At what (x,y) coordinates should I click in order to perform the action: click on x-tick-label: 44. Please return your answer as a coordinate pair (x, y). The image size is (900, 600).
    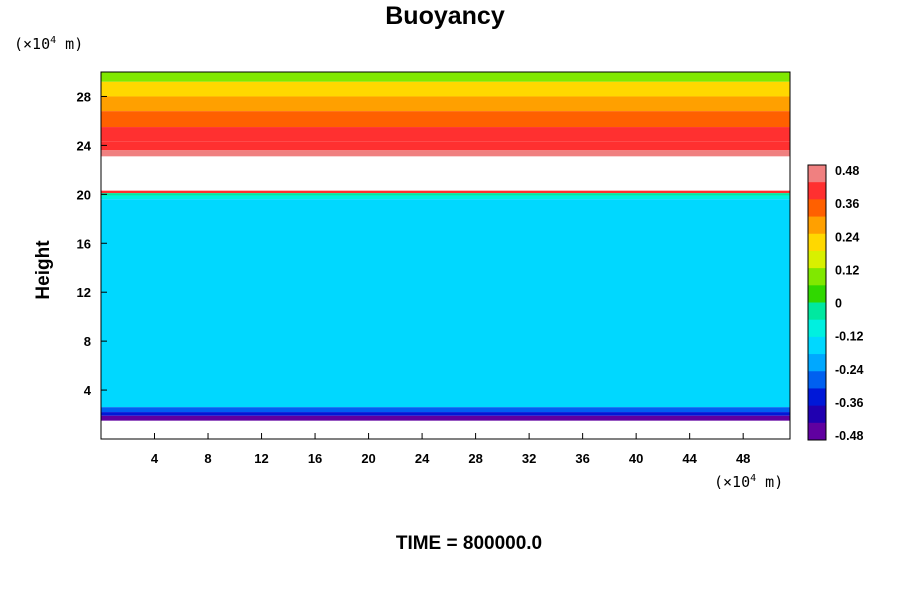
    Looking at the image, I should click on (689, 458).